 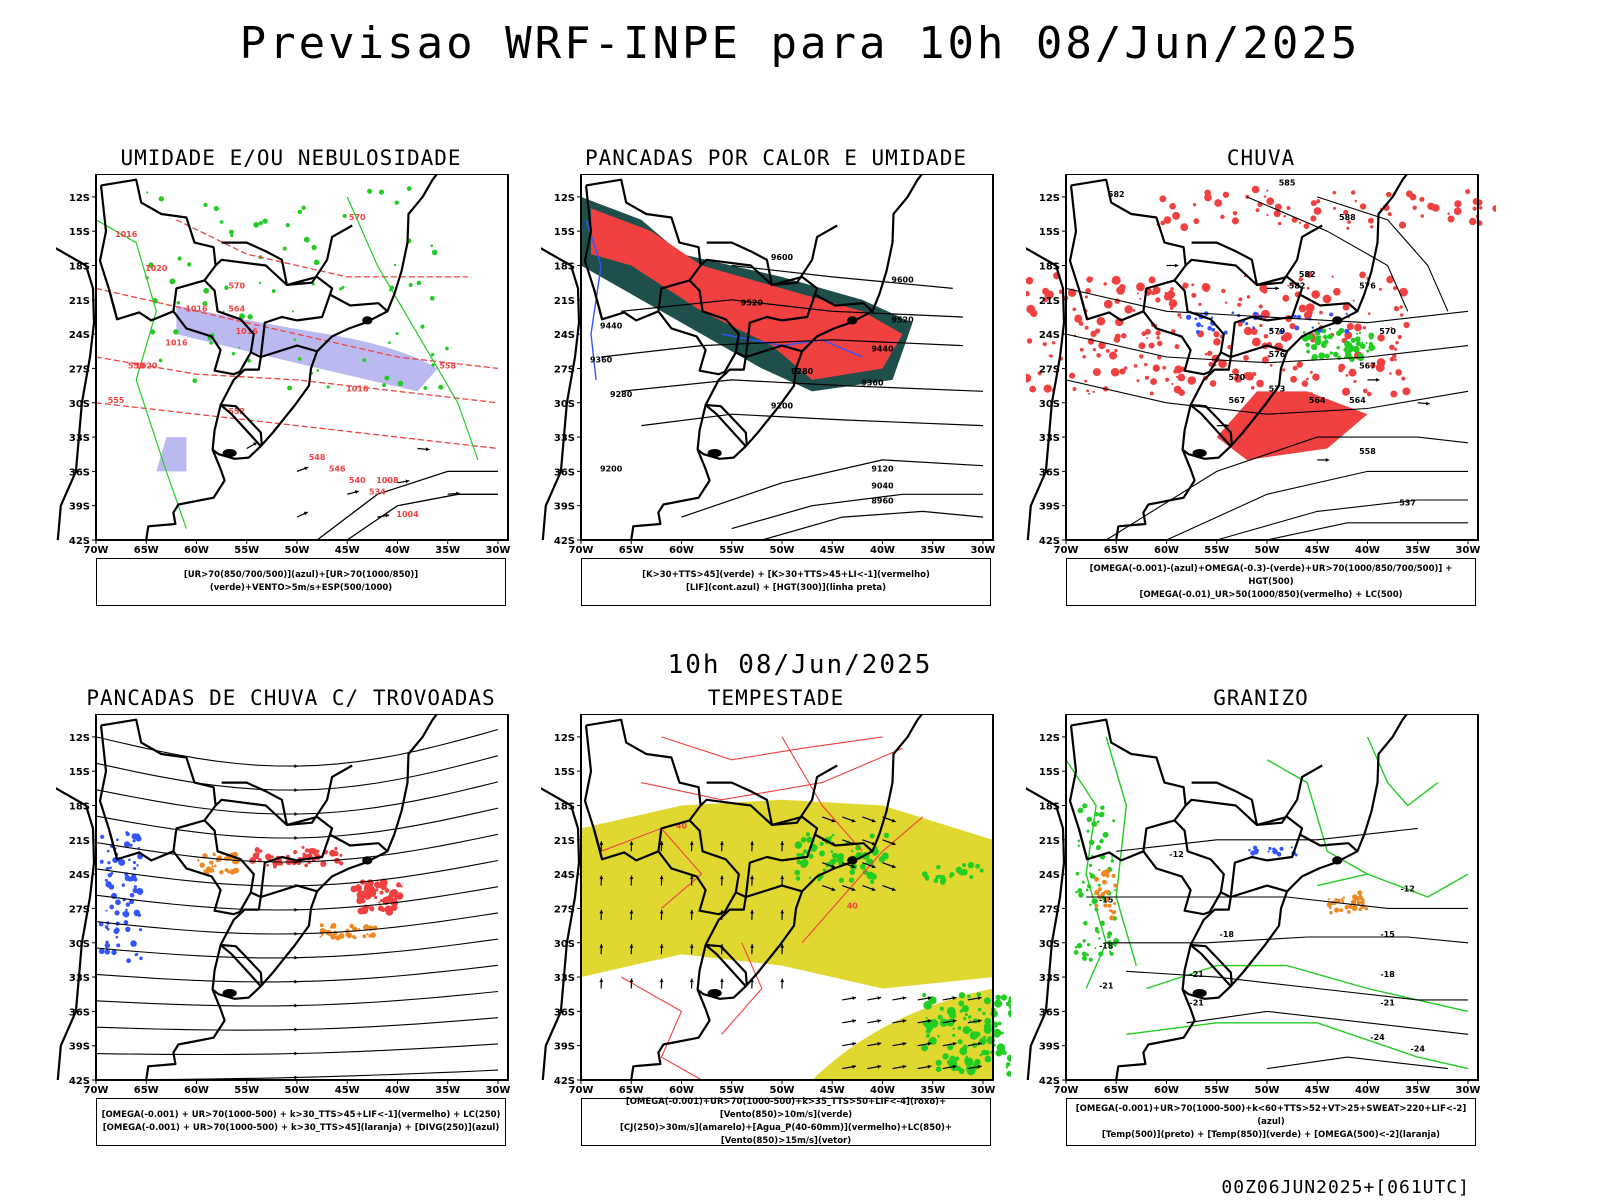 What do you see at coordinates (1049, 541) in the screenshot?
I see `lat-label: 42S` at bounding box center [1049, 541].